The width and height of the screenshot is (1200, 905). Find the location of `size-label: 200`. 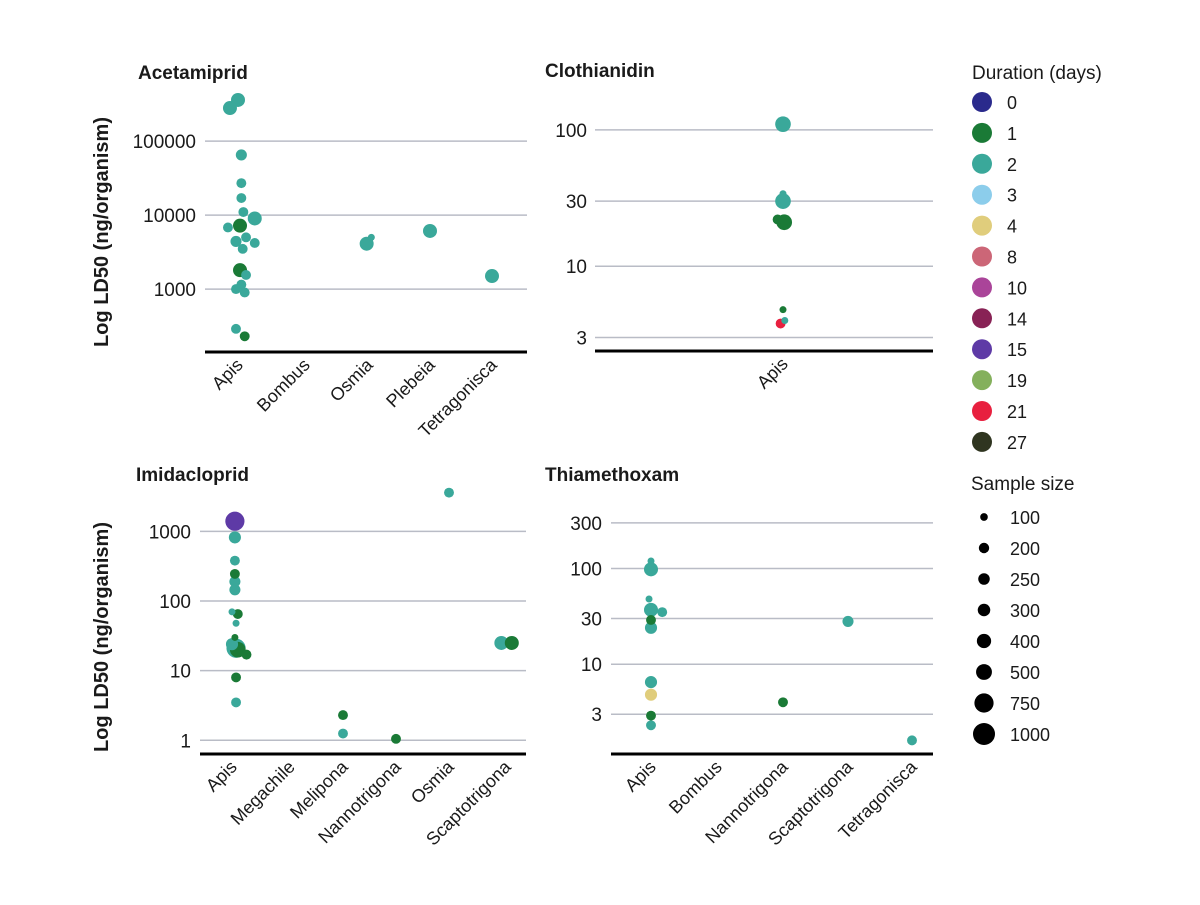

size-label: 200 is located at coordinates (1025, 549).